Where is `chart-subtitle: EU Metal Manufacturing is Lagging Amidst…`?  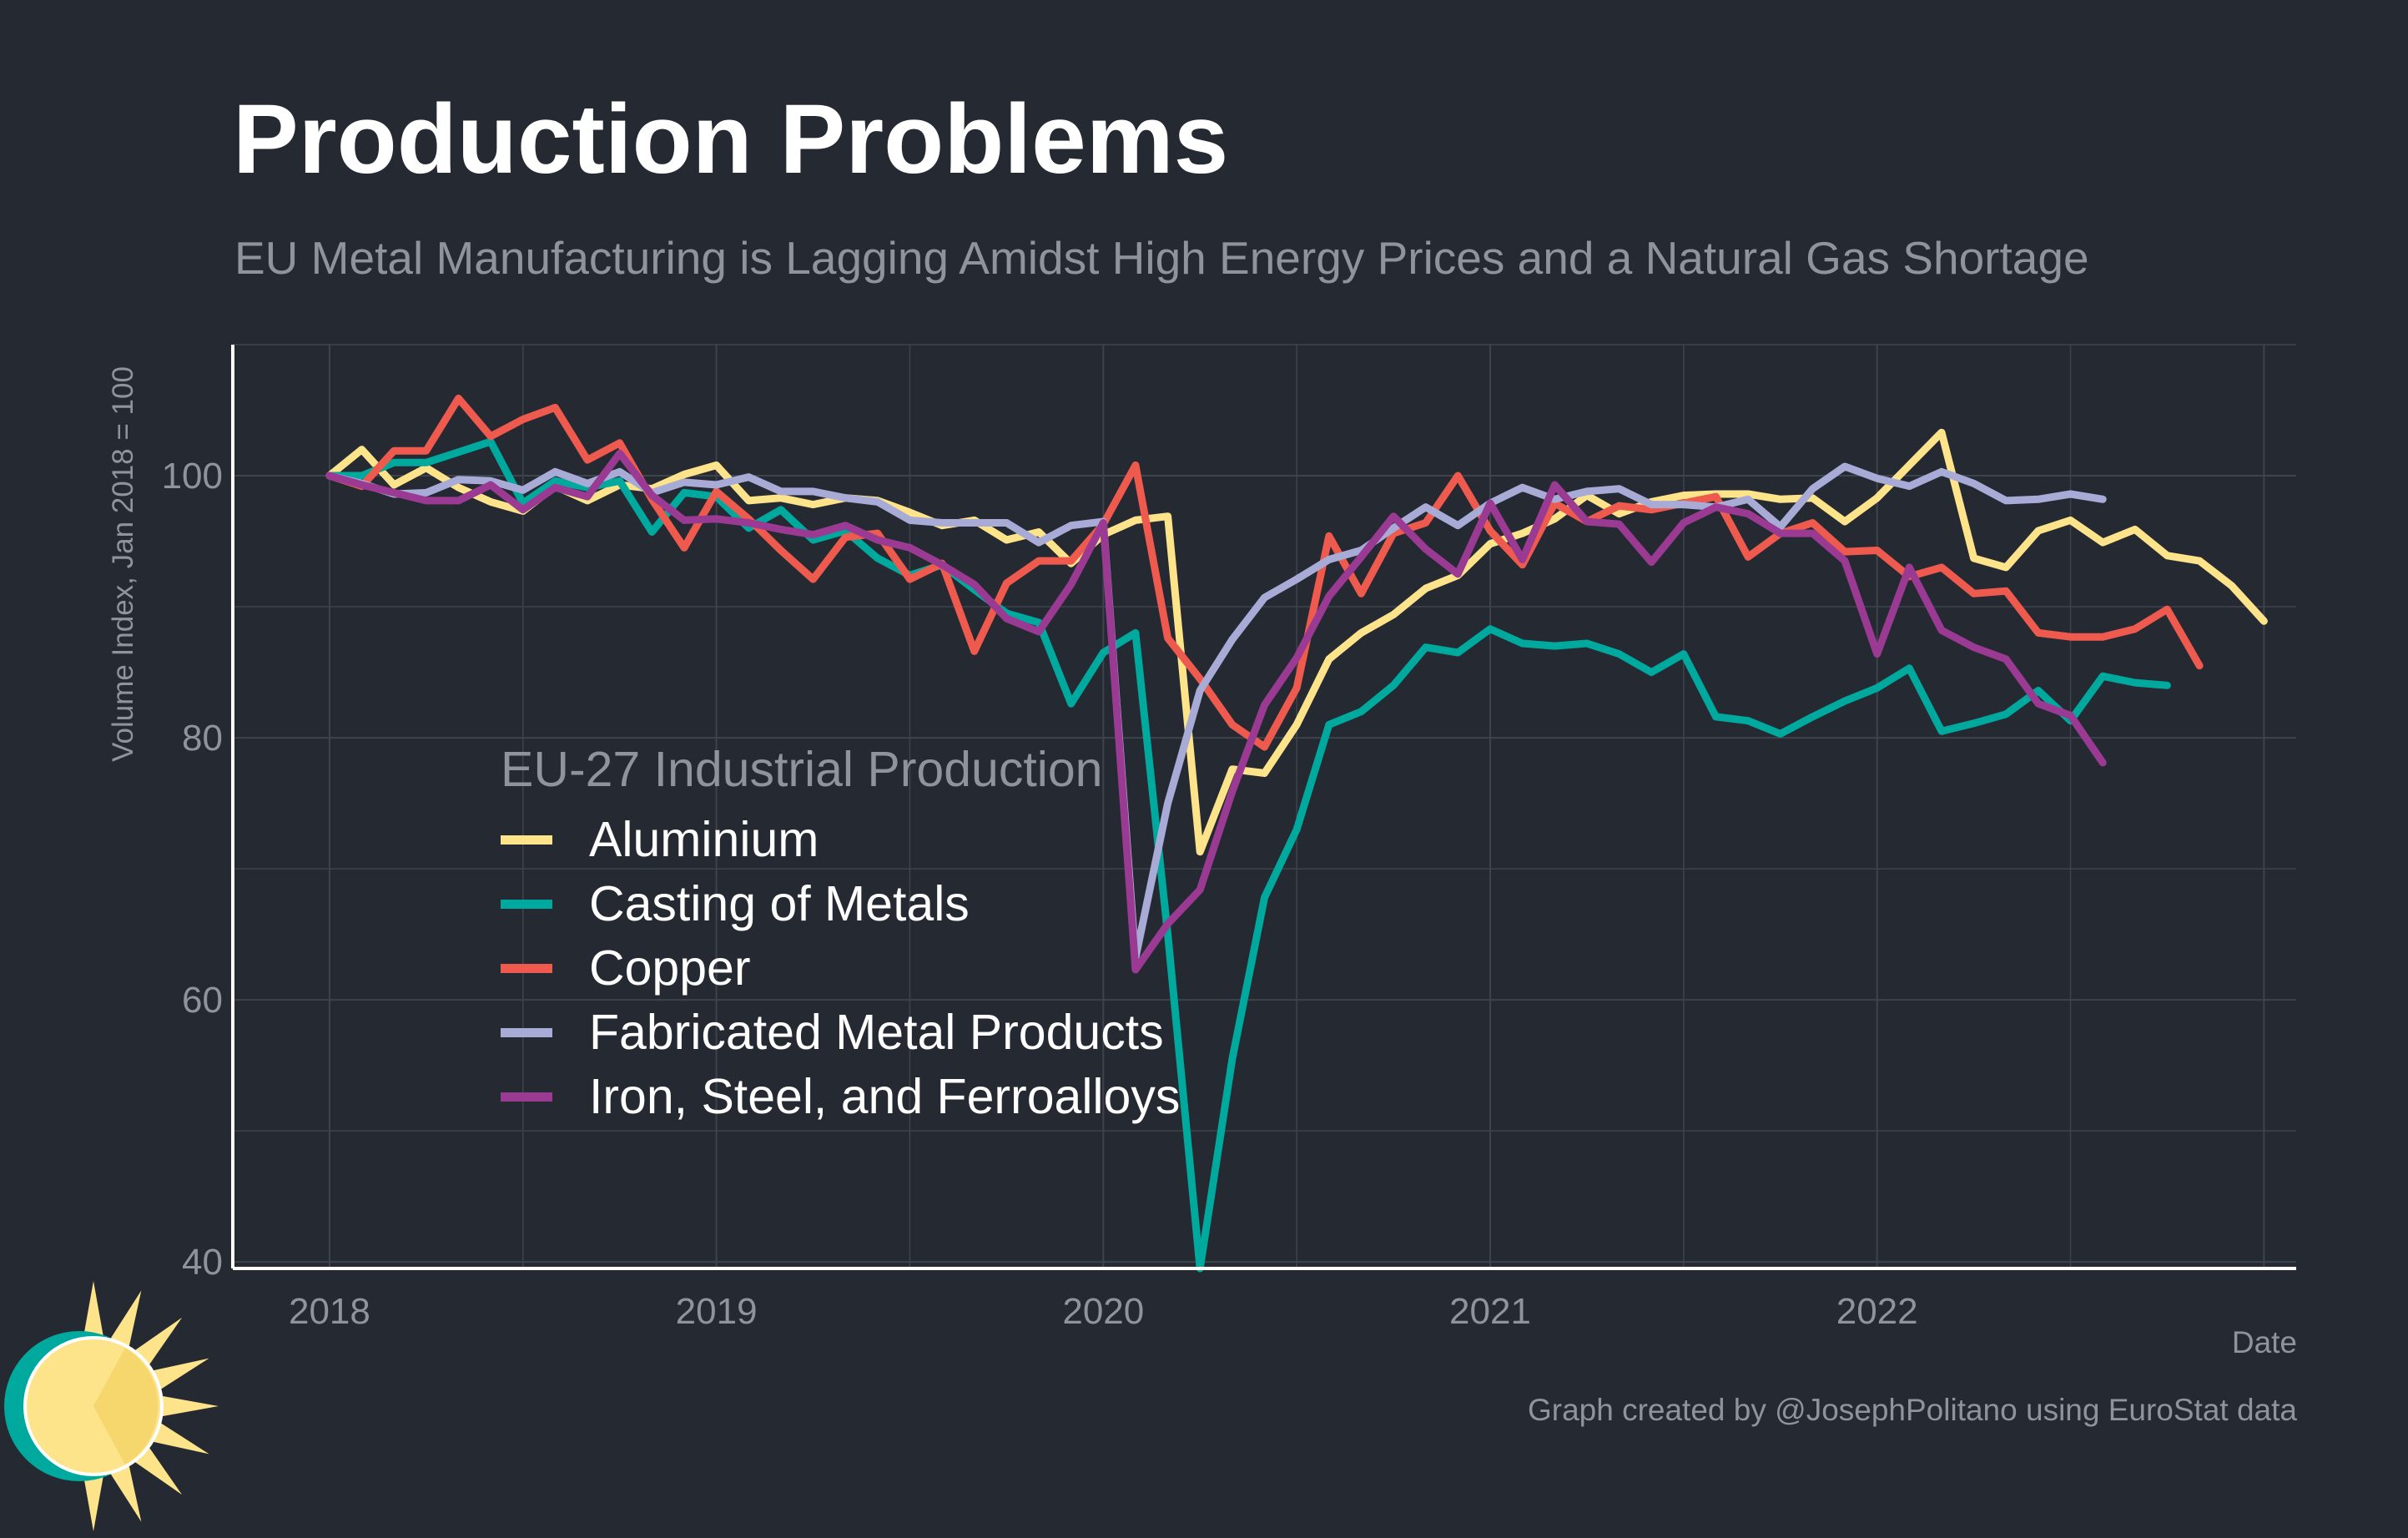 chart-subtitle: EU Metal Manufacturing is Lagging Amidst… is located at coordinates (1161, 258).